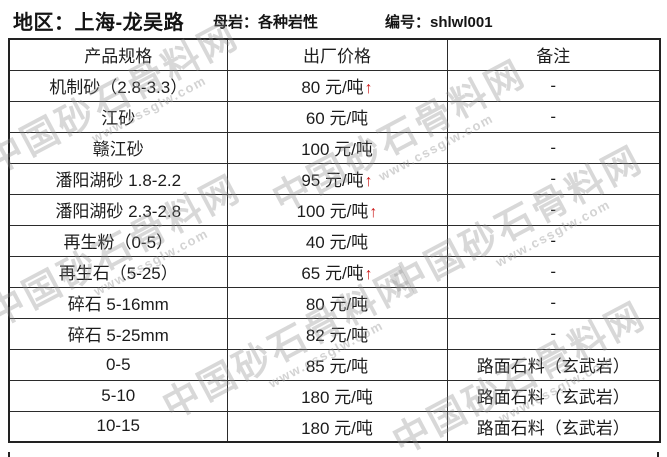 The image size is (667, 457). Describe the element at coordinates (439, 22) in the screenshot. I see `sheet-code-label: 编号：shlwl001` at that location.